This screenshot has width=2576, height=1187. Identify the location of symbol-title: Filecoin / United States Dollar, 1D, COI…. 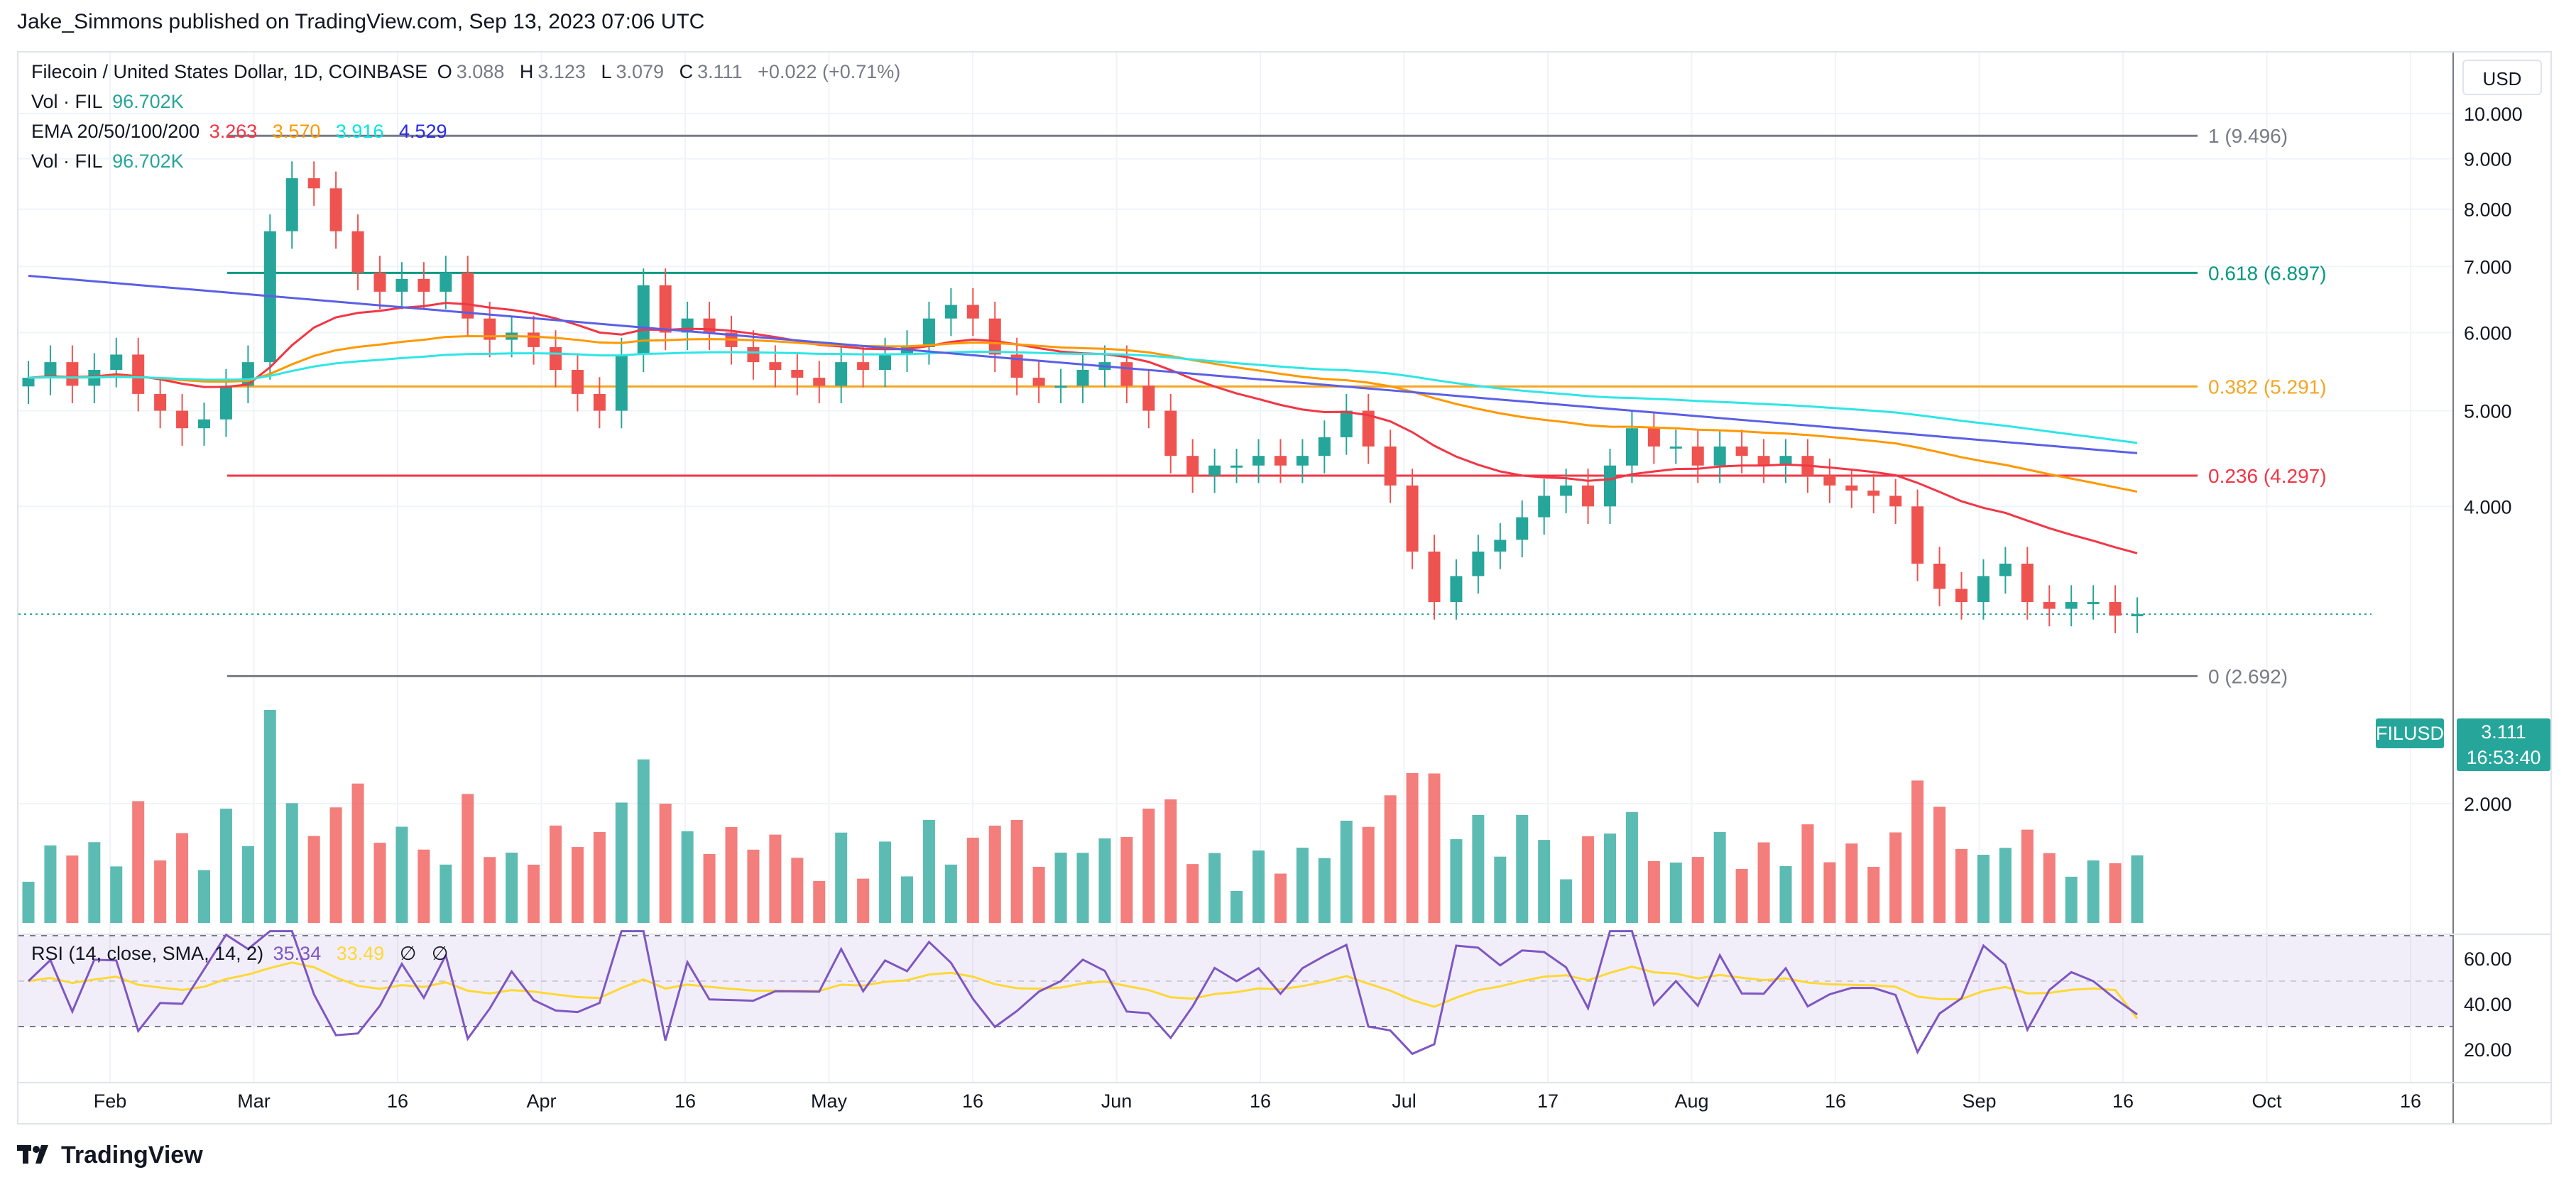
(229, 71).